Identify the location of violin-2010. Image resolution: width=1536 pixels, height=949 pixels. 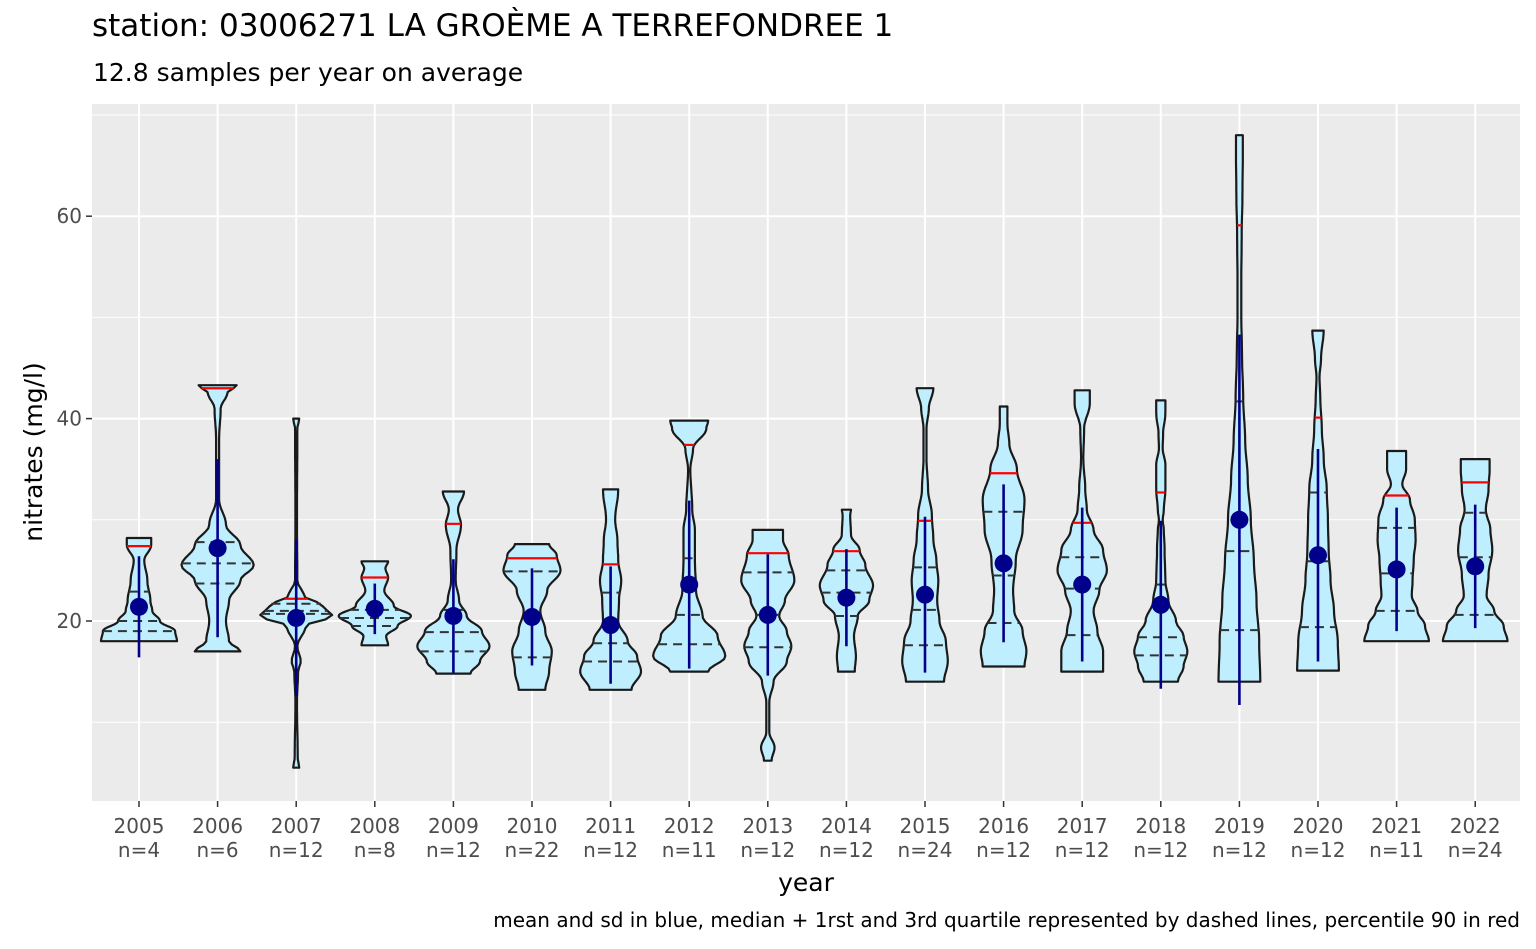
(532, 617).